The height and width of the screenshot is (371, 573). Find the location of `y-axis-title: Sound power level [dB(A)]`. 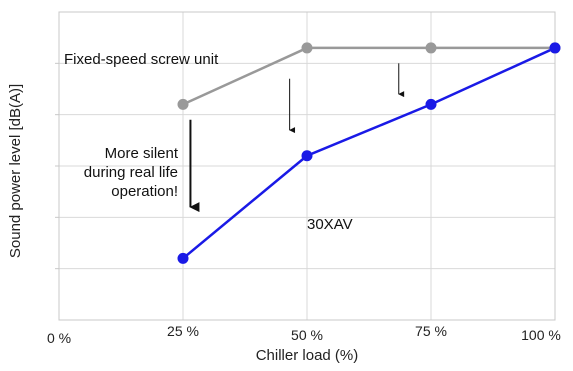

y-axis-title: Sound power level [dB(A)] is located at coordinates (15, 171).